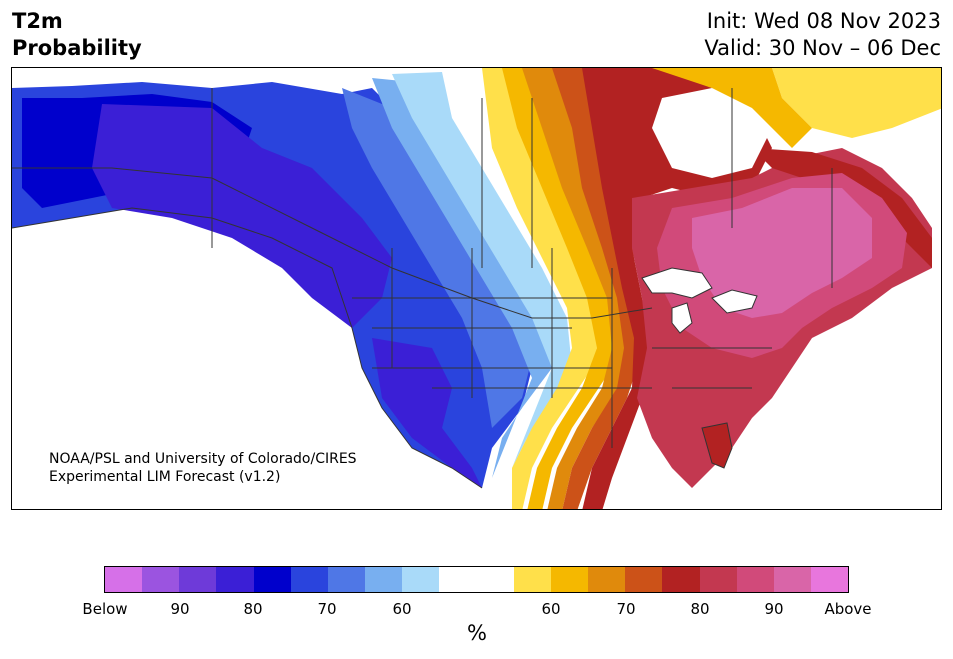 This screenshot has width=953, height=659. I want to click on region-red-east, so click(842, 208).